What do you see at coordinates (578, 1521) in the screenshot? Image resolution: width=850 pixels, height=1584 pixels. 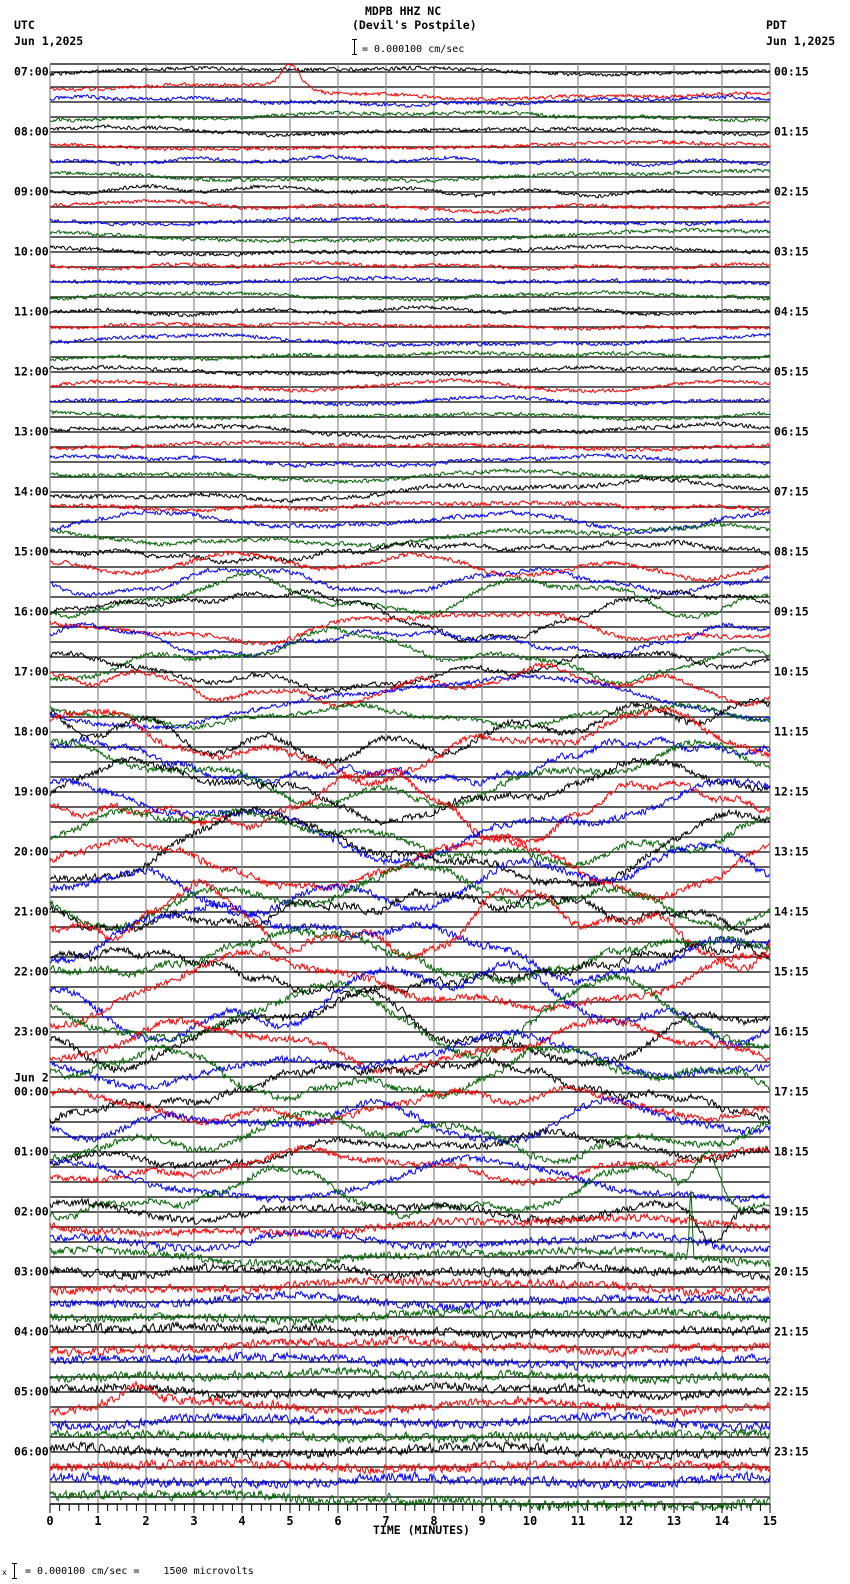 I see `x-tick-label: 11` at bounding box center [578, 1521].